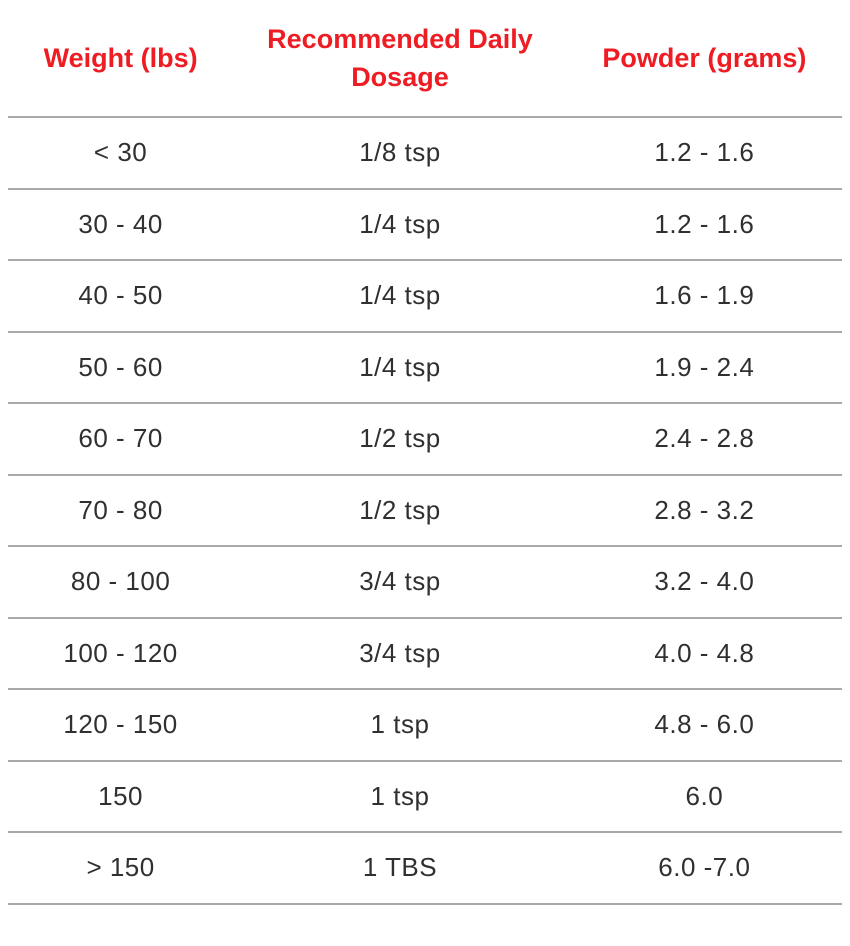 This screenshot has width=850, height=946. I want to click on cell-powder: 1.6 - 1.9, so click(704, 295).